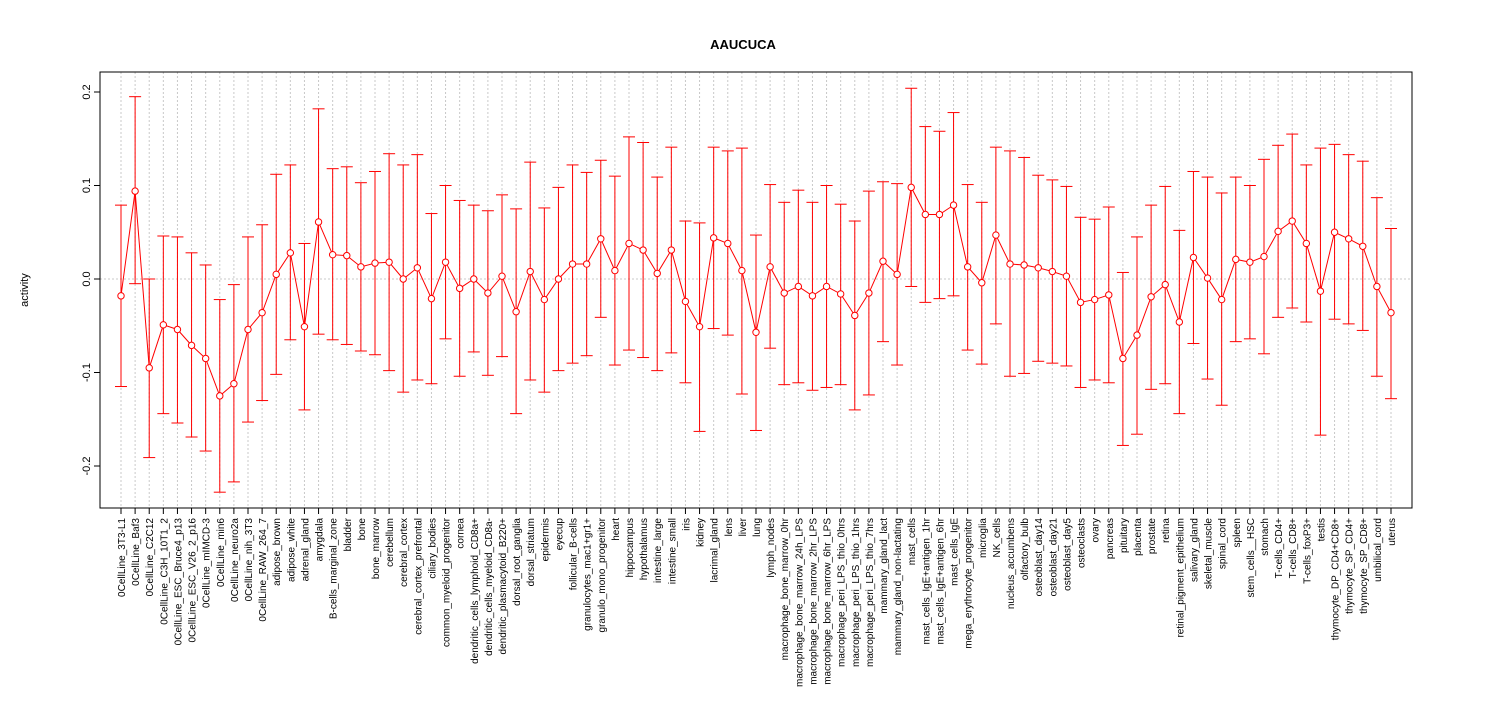 The height and width of the screenshot is (720, 1485). Describe the element at coordinates (1251, 557) in the screenshot. I see `x-tick-label: stem_cells__HSC` at that location.